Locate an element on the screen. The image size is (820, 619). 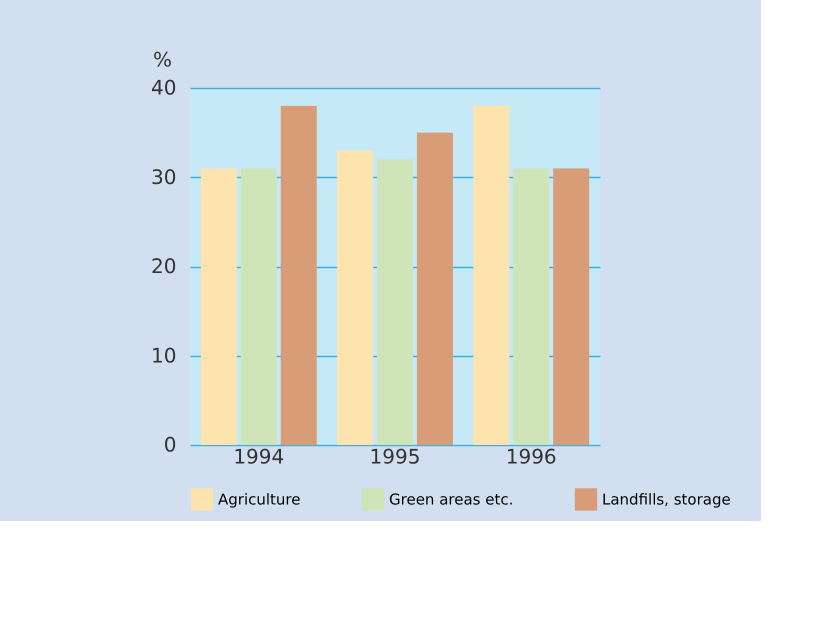
legend-label: Green areas etc. is located at coordinates (451, 499).